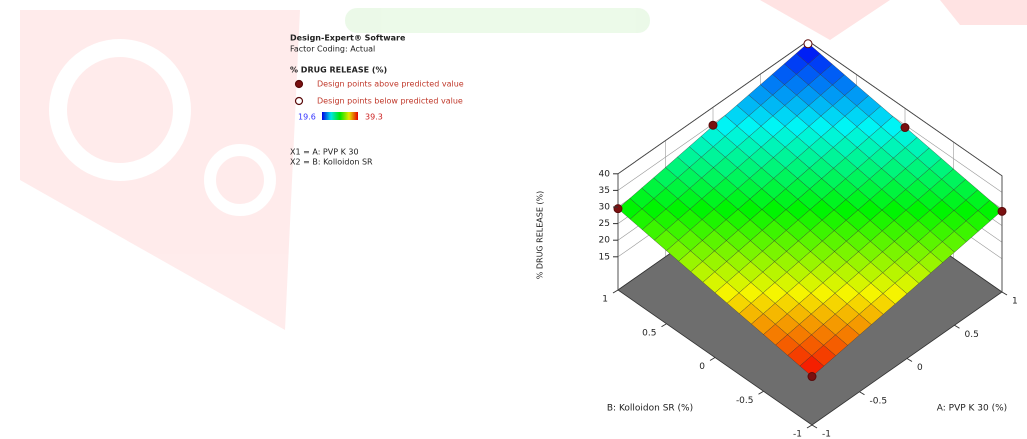 The image size is (1027, 439). I want to click on x-tick-label: 0.5, so click(972, 335).